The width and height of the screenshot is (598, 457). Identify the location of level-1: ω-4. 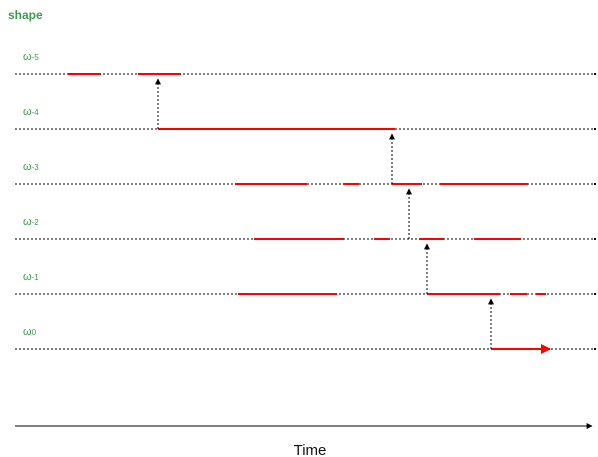
(305, 118).